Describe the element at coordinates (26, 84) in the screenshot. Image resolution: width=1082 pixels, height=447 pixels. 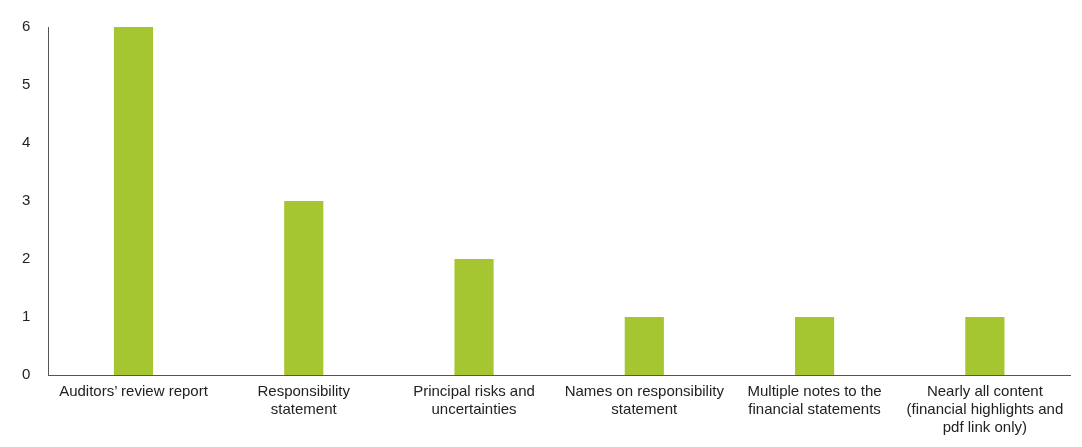
I see `y-tick-label: 5` at that location.